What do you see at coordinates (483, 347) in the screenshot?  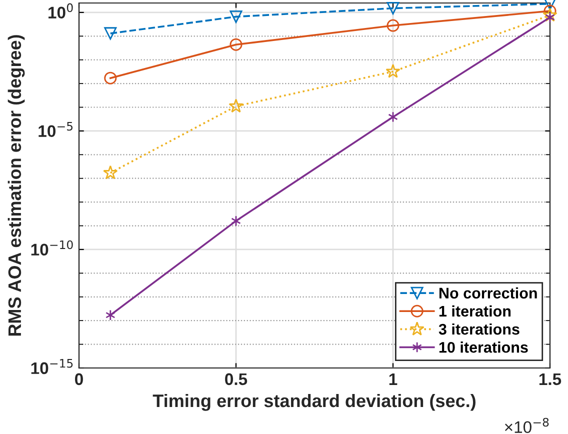 I see `legend-label: 10 iterations` at bounding box center [483, 347].